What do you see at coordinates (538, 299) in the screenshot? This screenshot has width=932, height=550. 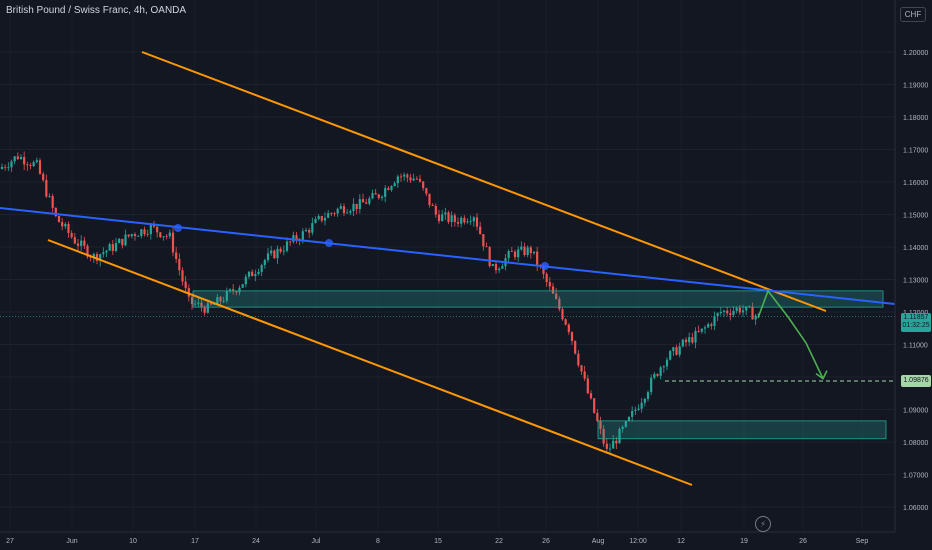 I see `resistance-zone` at bounding box center [538, 299].